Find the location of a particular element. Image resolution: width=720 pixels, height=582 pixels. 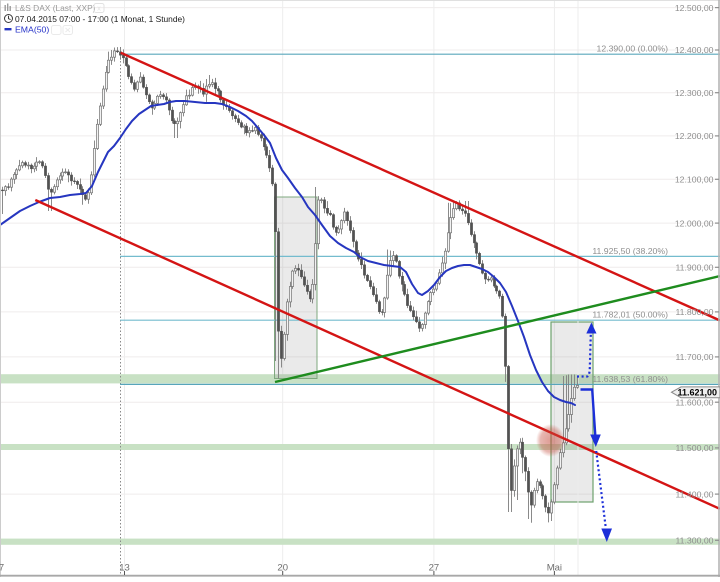

svg-text: L&S DAX (Last, XXP) is located at coordinates (55, 8).